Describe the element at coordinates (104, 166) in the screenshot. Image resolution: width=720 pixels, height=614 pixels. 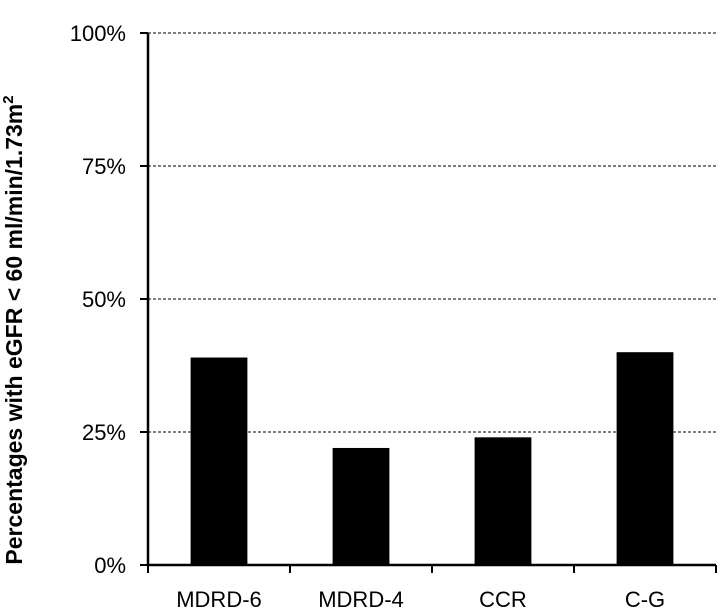
I see `y-tick-label: 75%` at that location.